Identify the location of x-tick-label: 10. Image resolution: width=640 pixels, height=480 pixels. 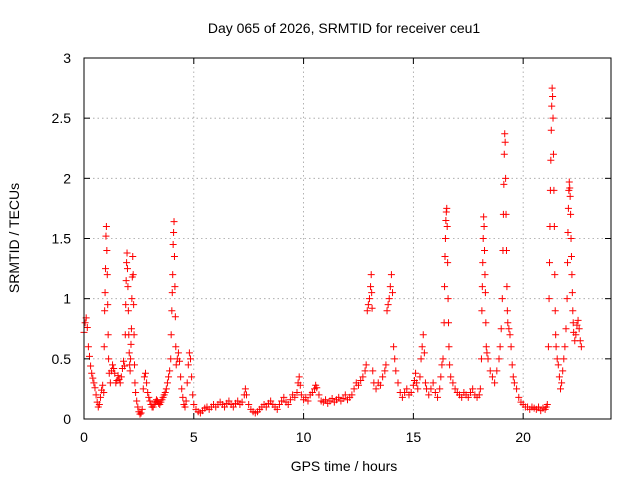
(304, 437).